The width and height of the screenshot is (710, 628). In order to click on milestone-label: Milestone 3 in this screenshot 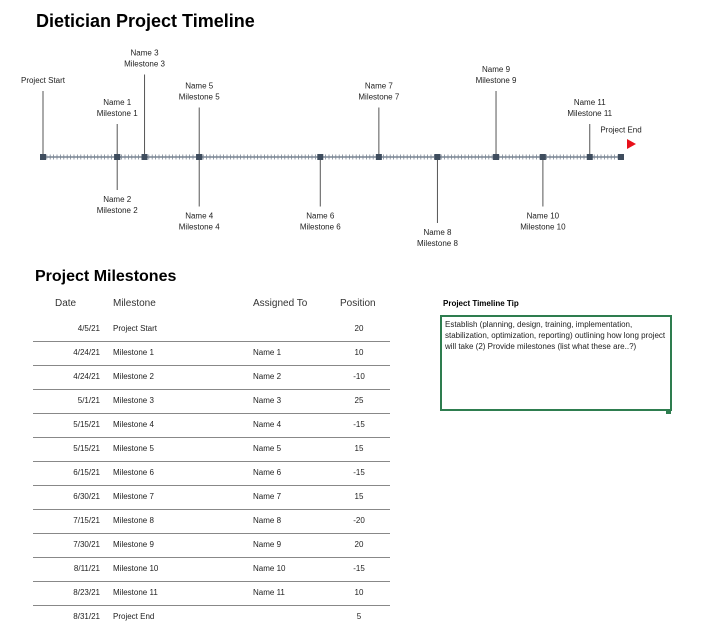, I will do `click(144, 64)`.